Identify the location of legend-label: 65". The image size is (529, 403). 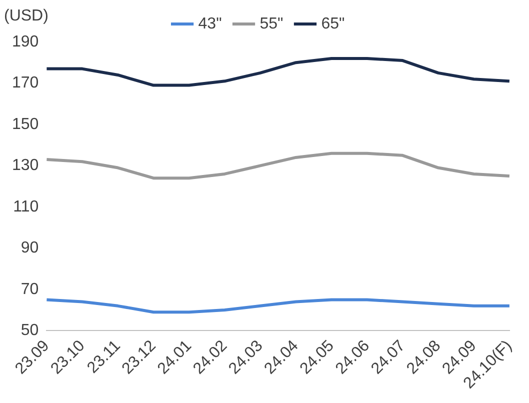
(333, 23).